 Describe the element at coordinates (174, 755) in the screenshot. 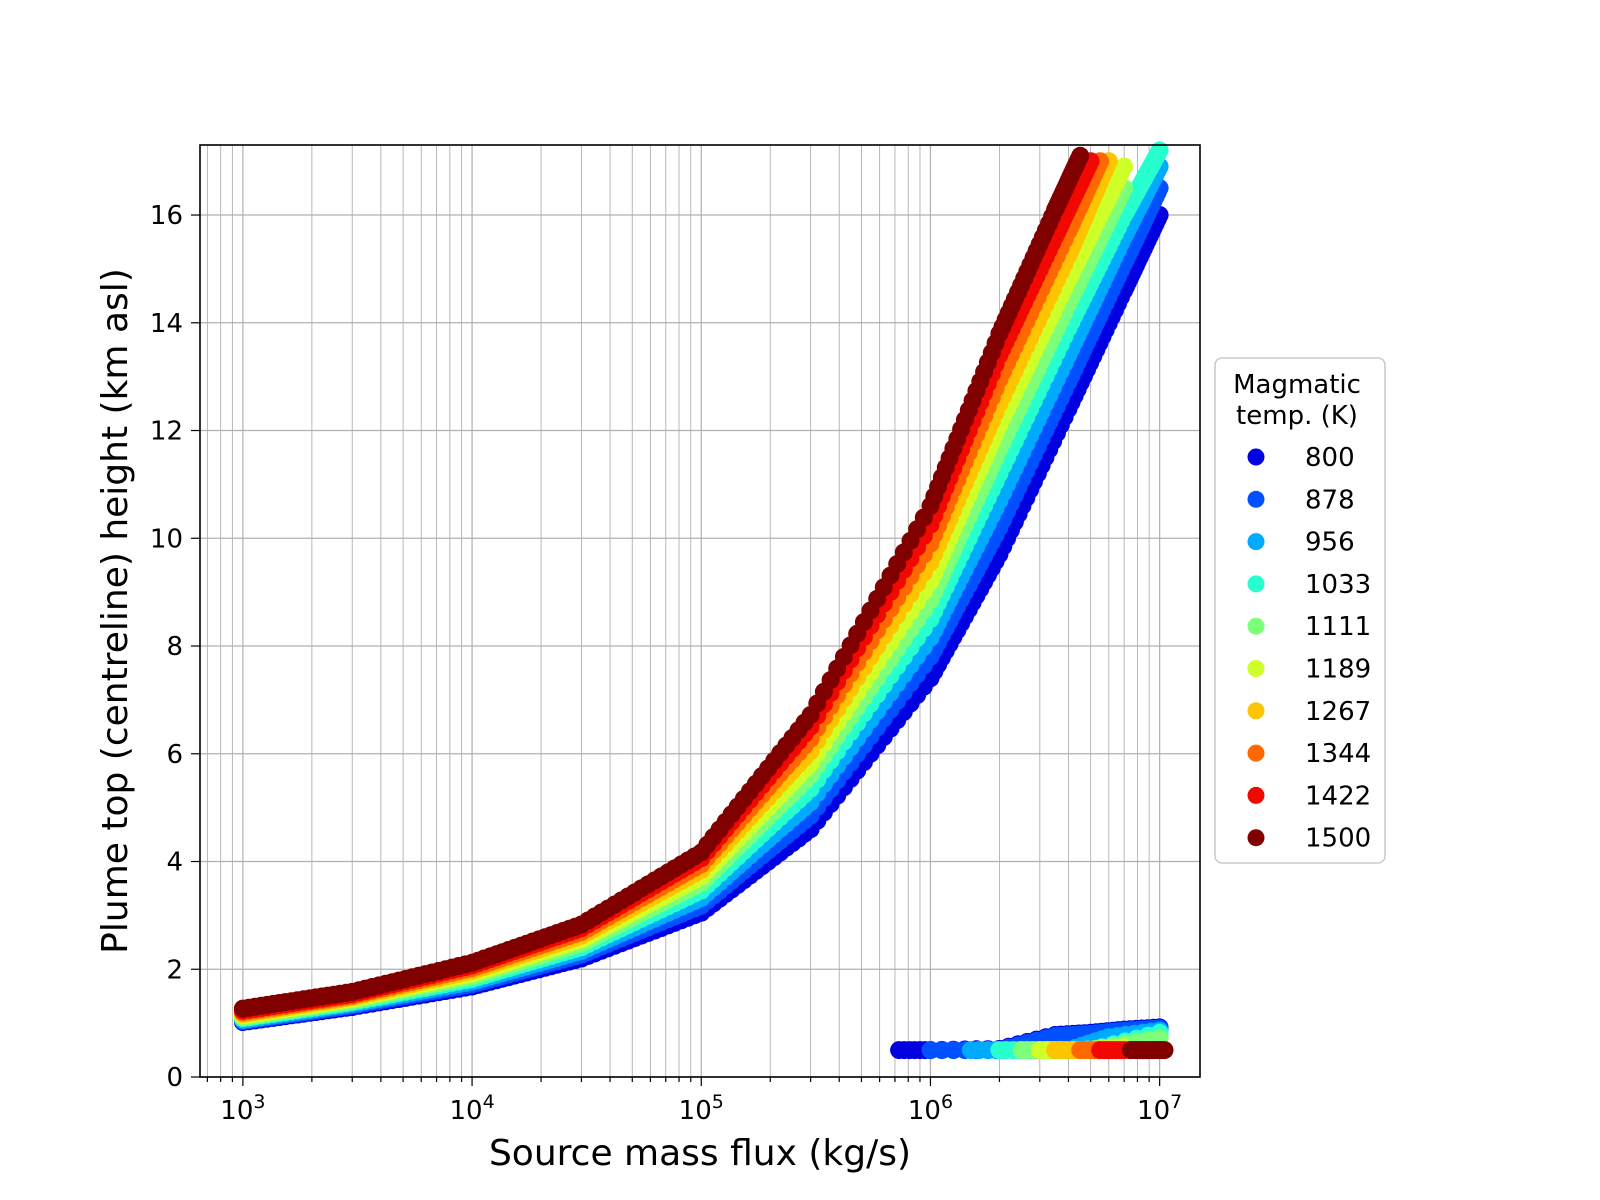

I see `y-tick-label: 6` at that location.